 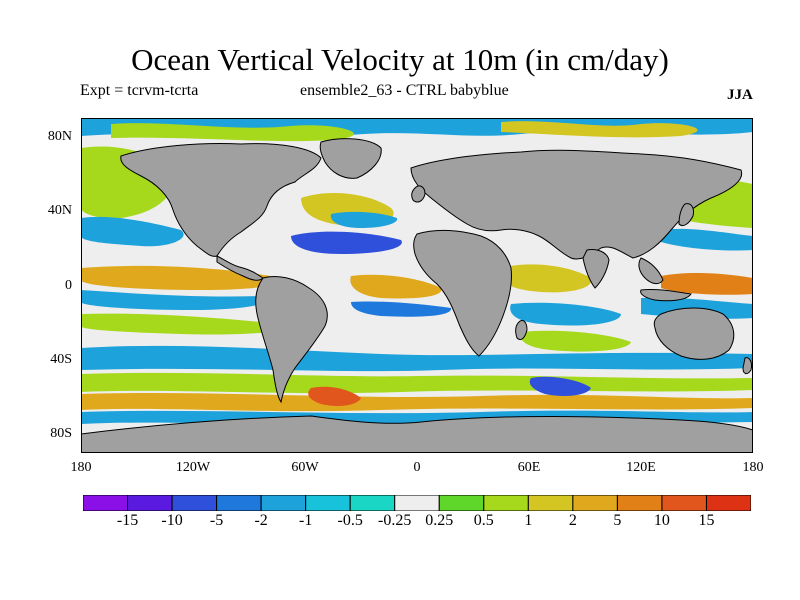 I want to click on new-zealand, so click(x=747, y=366).